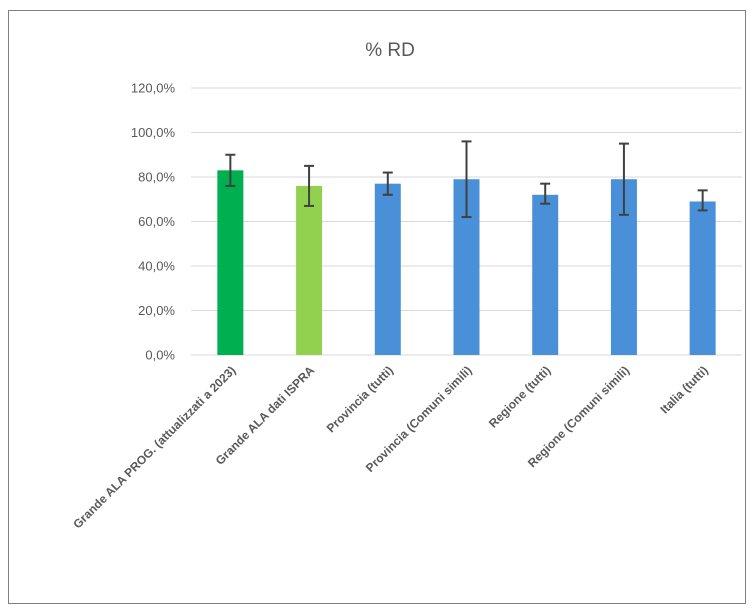 This screenshot has height=608, width=753. What do you see at coordinates (156, 177) in the screenshot?
I see `y-tick-label: 80,0%` at bounding box center [156, 177].